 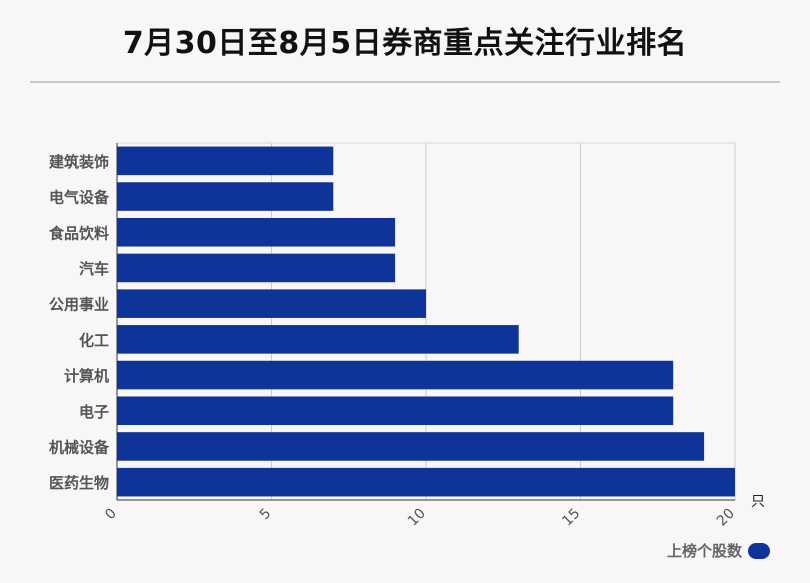 I want to click on category-label-7: 电子, so click(x=94, y=412).